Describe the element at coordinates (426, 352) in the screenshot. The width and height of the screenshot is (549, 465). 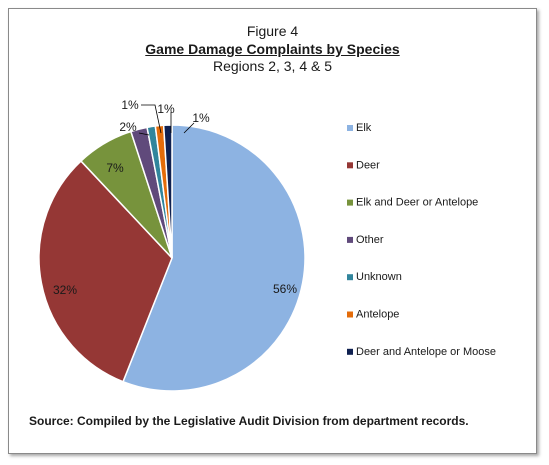
I see `legend-label-deer-and-antelope-or-moose: Deer and Antelope or Moose` at that location.